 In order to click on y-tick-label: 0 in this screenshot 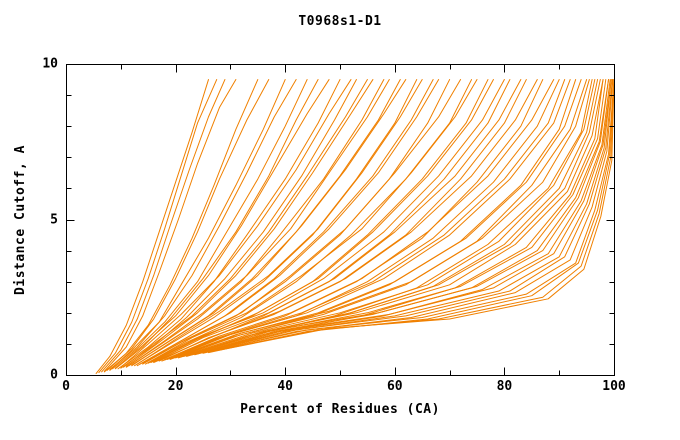, I will do `click(54, 375)`.